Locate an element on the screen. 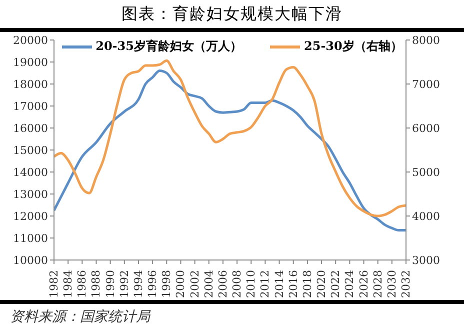 The width and height of the screenshot is (464, 335). y2-tick-label: 6000 is located at coordinates (426, 128).